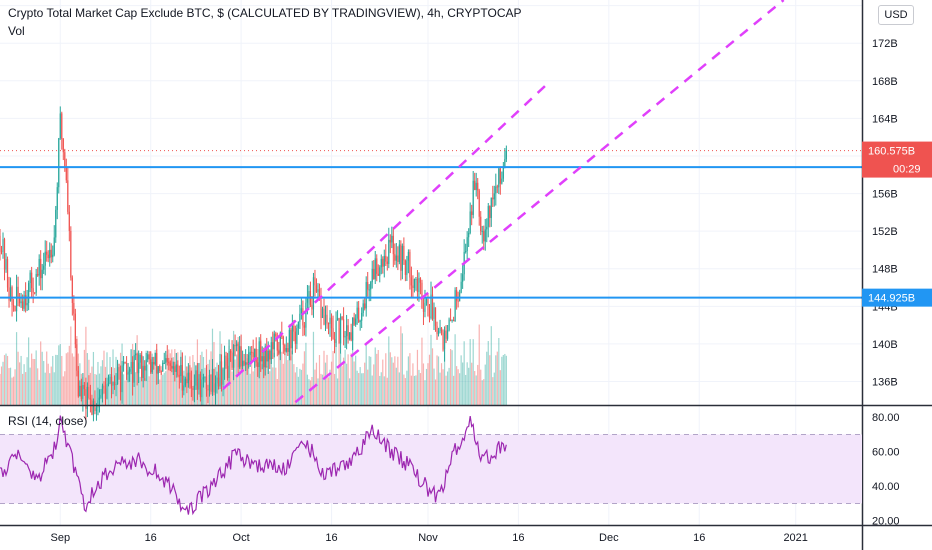 The image size is (932, 550). Describe the element at coordinates (16, 31) in the screenshot. I see `volume-indicator-label: Vol` at that location.